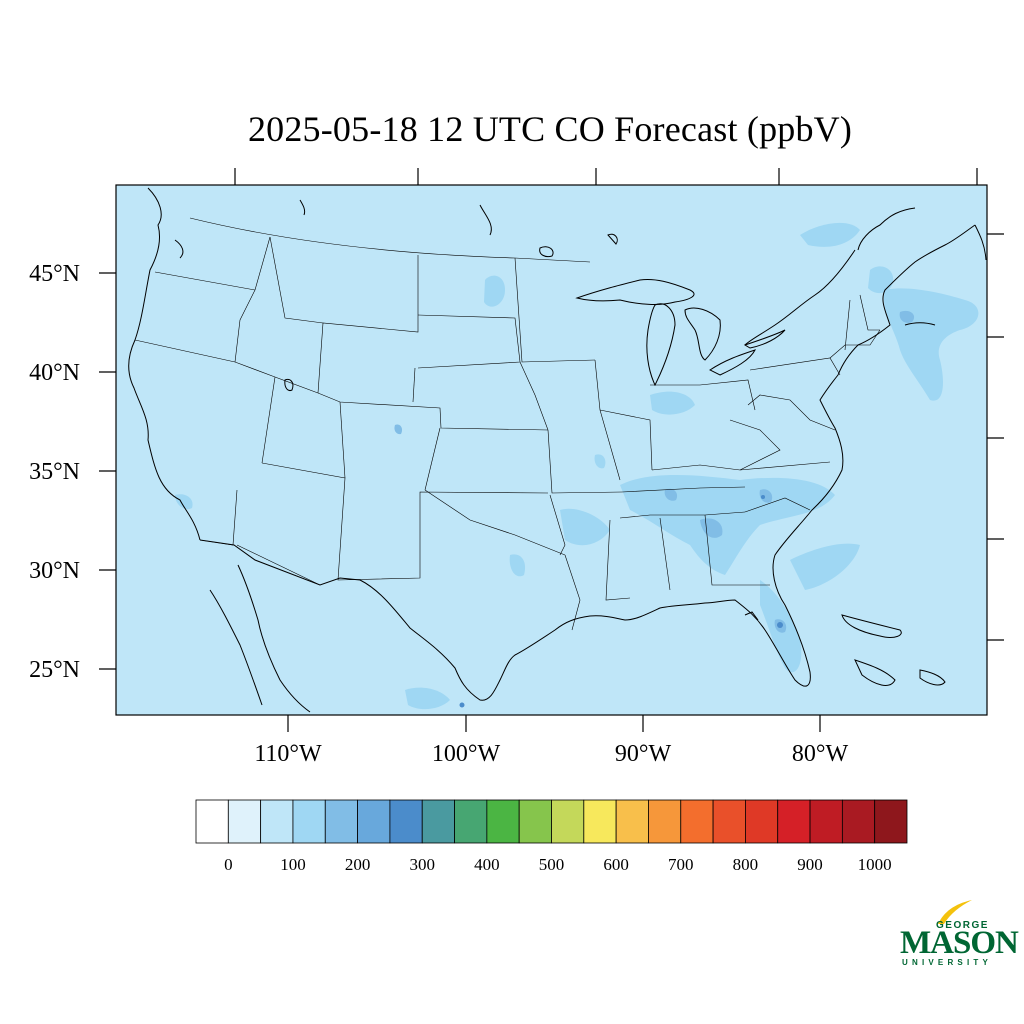  I want to click on latitude-label: 35°N, so click(54, 472).